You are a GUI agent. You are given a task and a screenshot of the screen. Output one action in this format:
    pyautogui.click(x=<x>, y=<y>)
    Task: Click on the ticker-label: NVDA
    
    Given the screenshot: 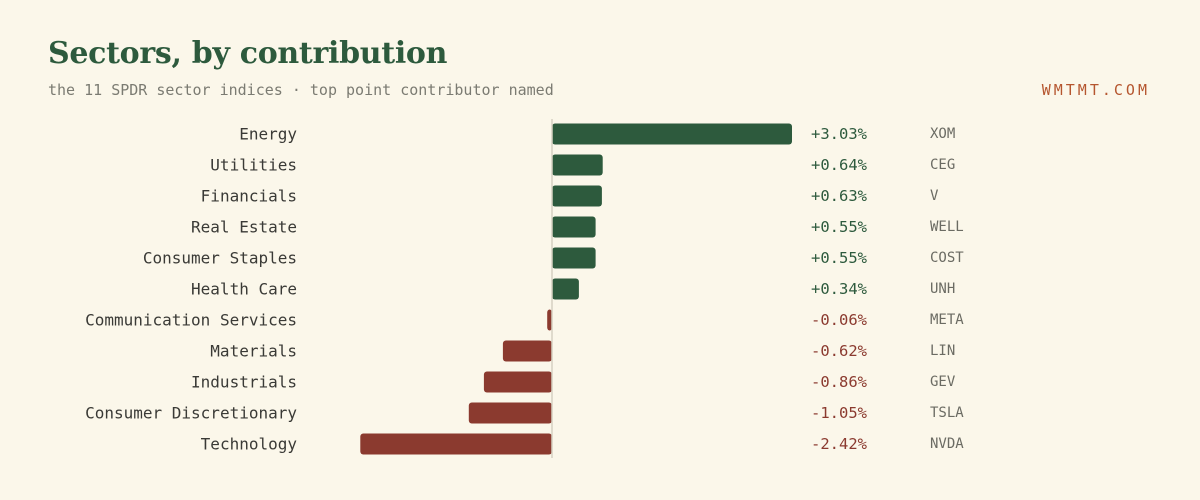 What is the action you would take?
    pyautogui.click(x=947, y=444)
    